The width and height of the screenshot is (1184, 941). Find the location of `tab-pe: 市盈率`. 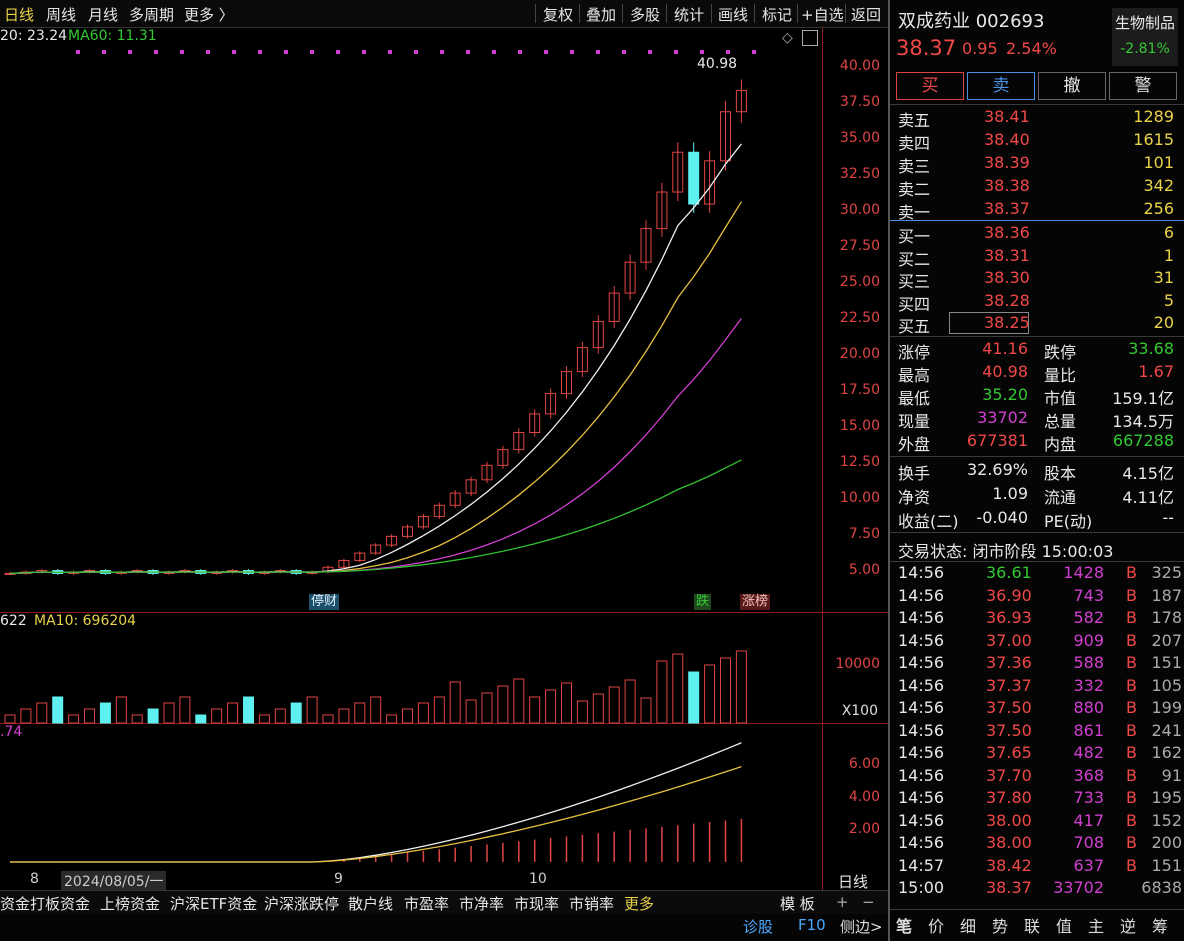

tab-pe: 市盈率 is located at coordinates (427, 904).